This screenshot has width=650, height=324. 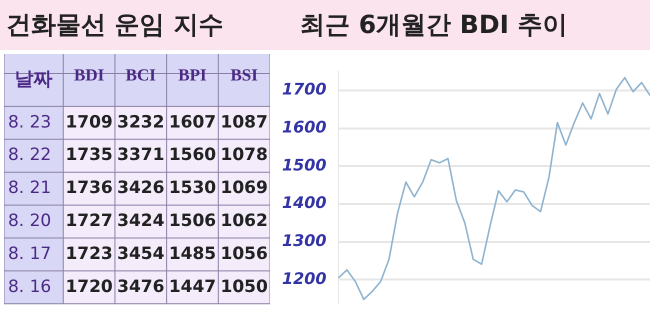 What do you see at coordinates (30, 188) in the screenshot?
I see `y-tick-label: 8. 21` at bounding box center [30, 188].